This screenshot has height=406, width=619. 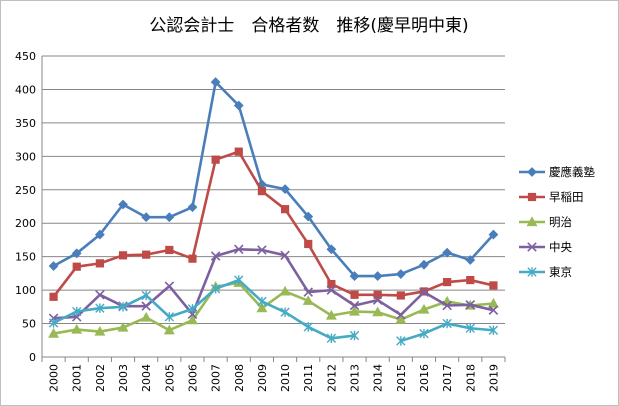 I want to click on y-tick-label: 350, so click(x=25, y=123).